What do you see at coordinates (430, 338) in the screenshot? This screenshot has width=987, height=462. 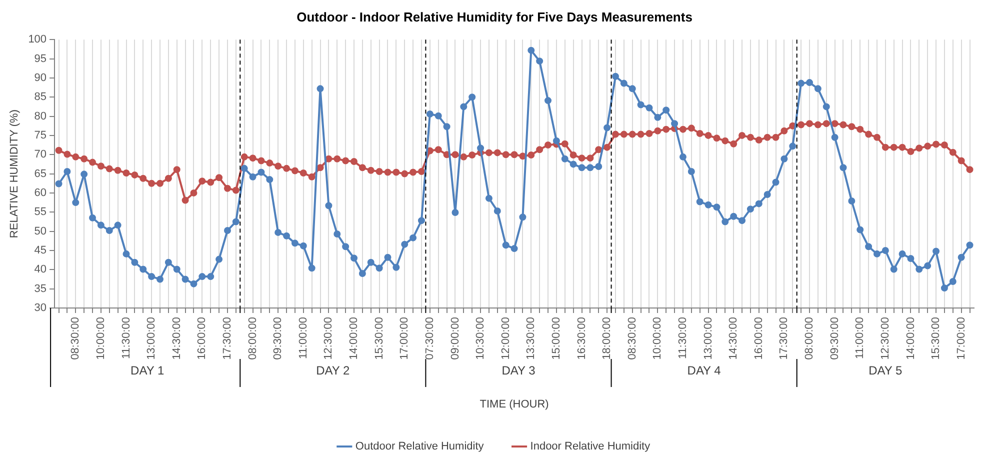 I see `x-tick-label: 07:30:00` at bounding box center [430, 338].